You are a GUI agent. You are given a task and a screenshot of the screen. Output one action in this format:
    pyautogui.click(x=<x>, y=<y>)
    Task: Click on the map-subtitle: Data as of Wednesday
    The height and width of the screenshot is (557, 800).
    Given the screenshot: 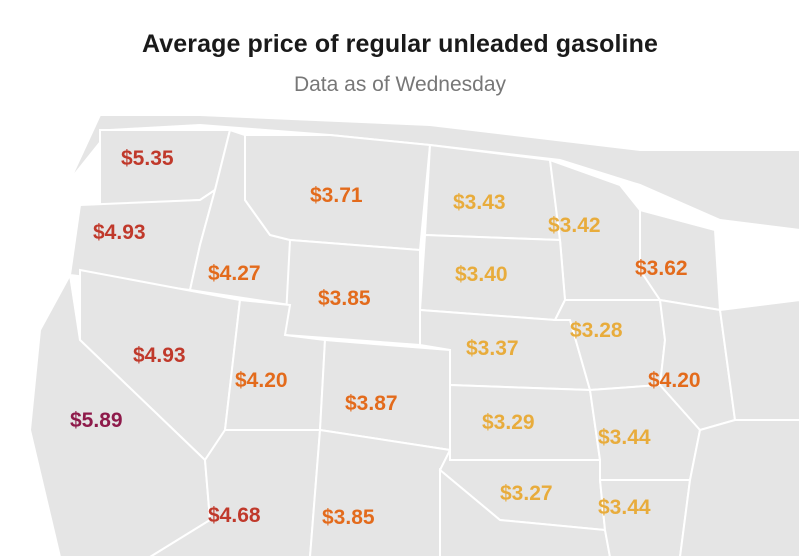 What is the action you would take?
    pyautogui.click(x=400, y=84)
    